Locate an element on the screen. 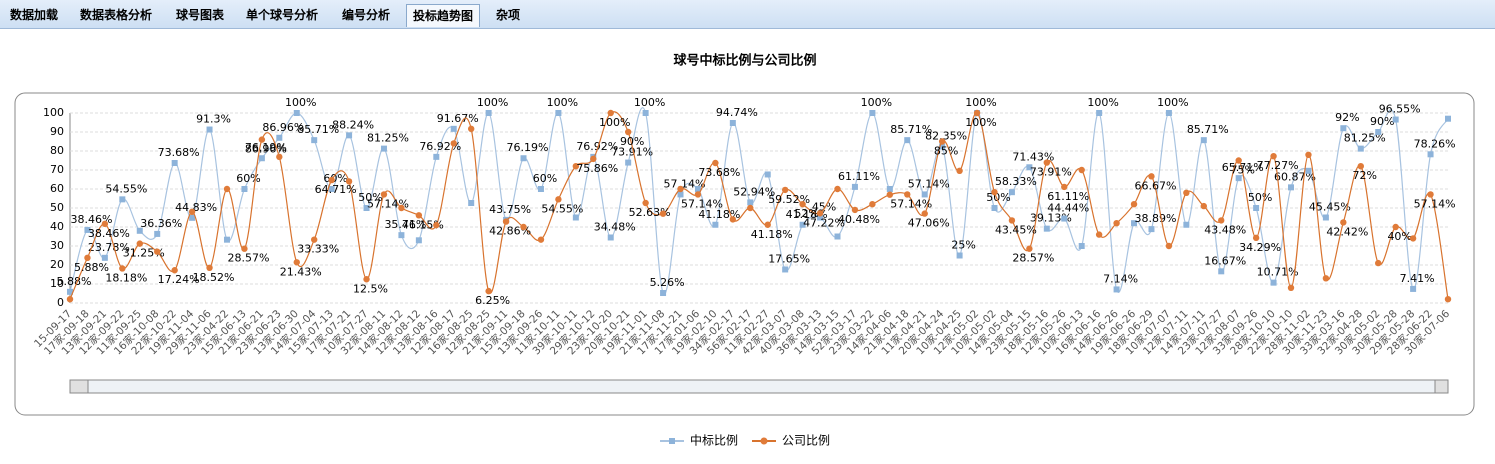 The width and height of the screenshot is (1495, 464). tab: 单个球号分析 is located at coordinates (282, 15).